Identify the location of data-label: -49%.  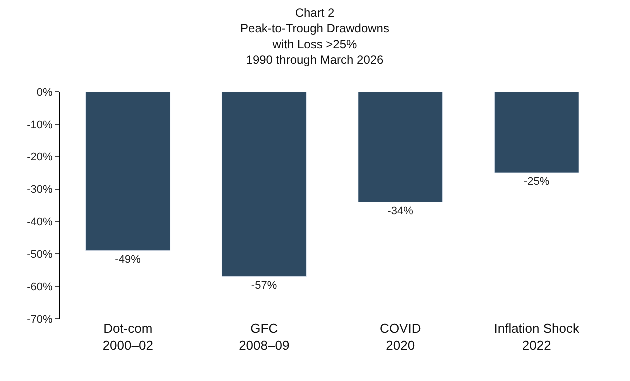
(128, 260).